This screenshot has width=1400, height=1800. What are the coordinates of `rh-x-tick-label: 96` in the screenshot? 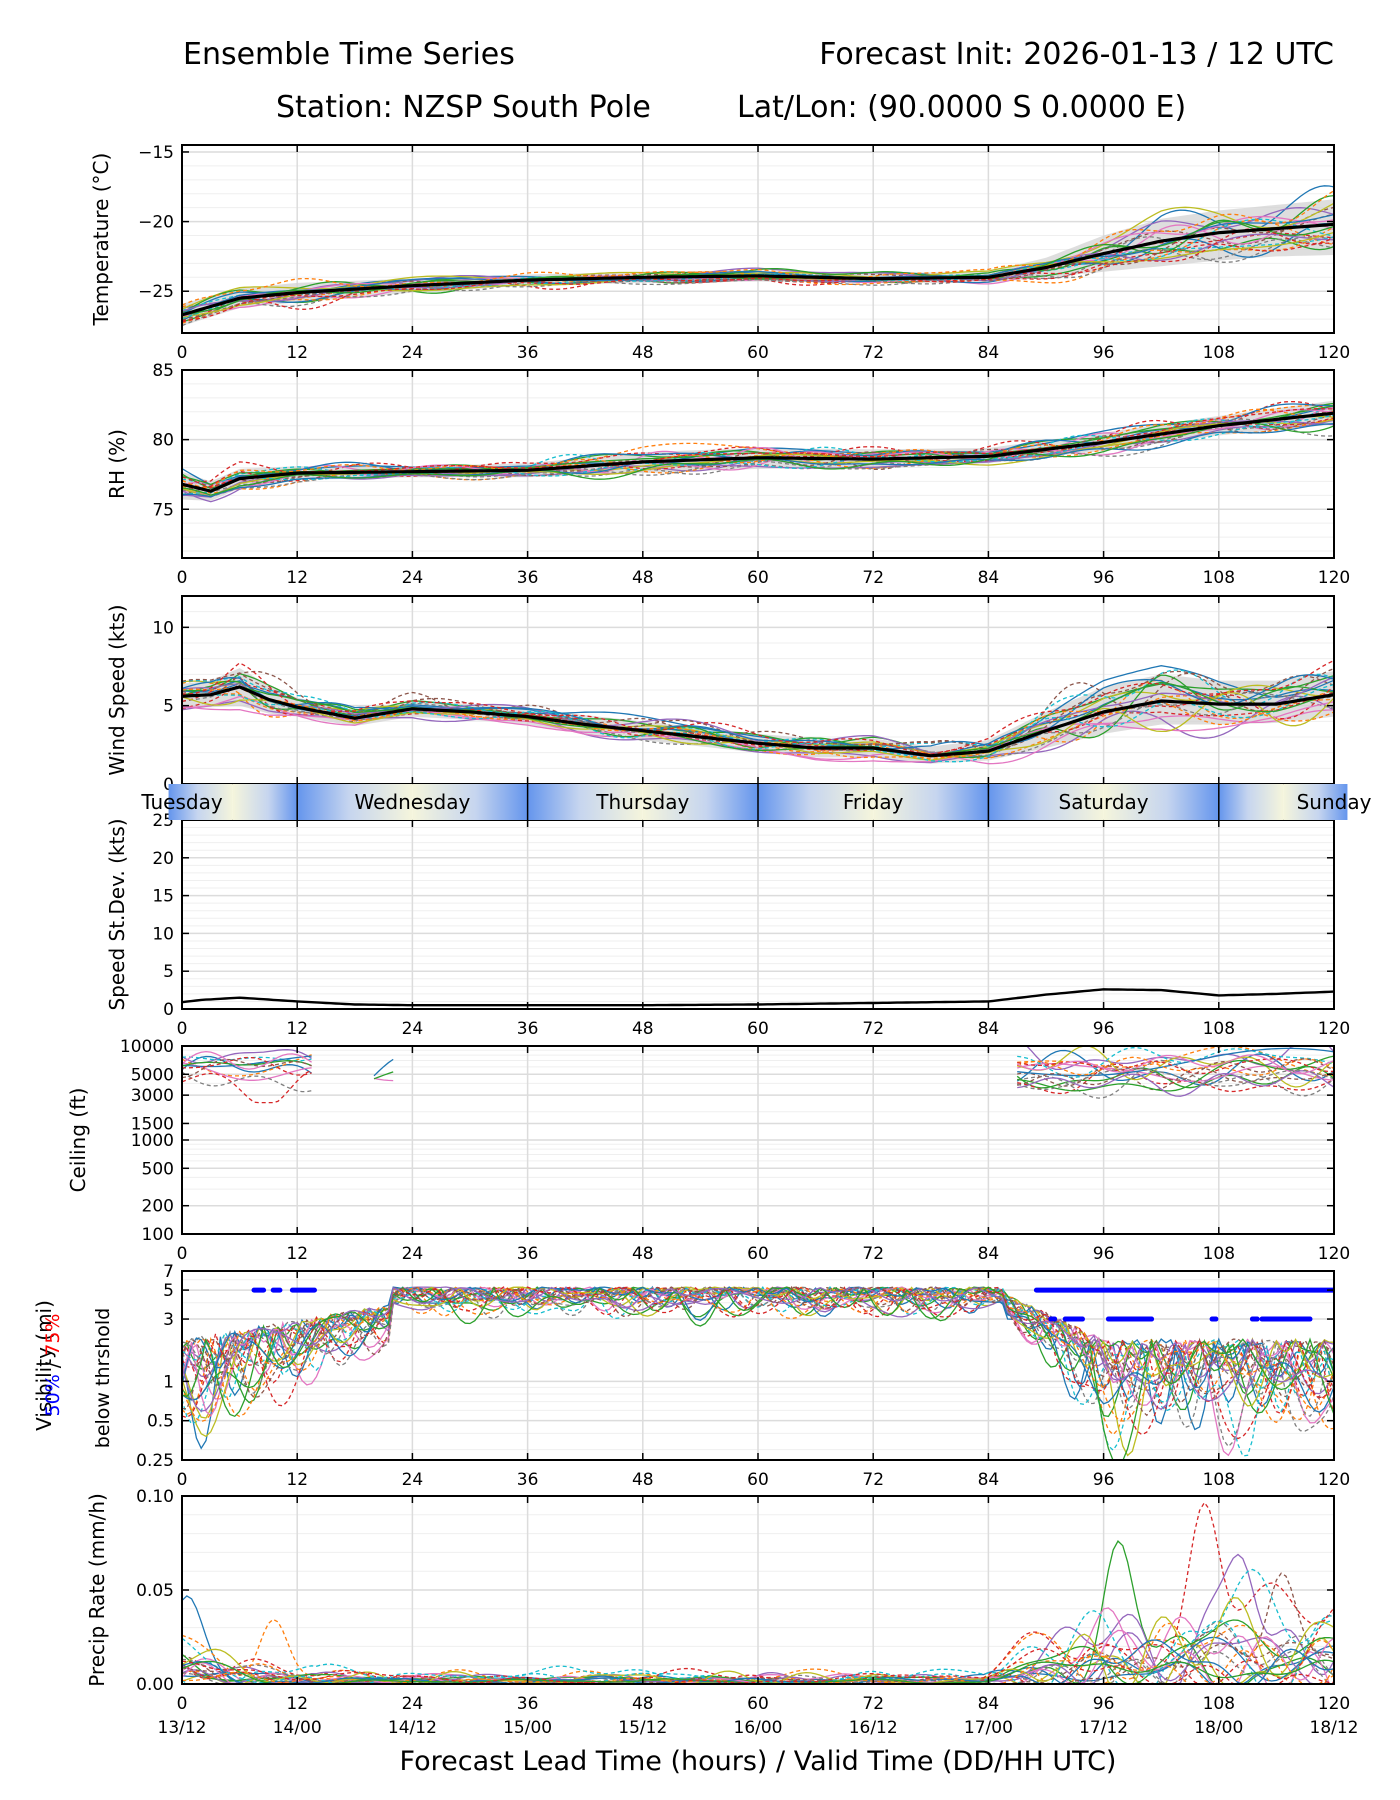 It's located at (1104, 578).